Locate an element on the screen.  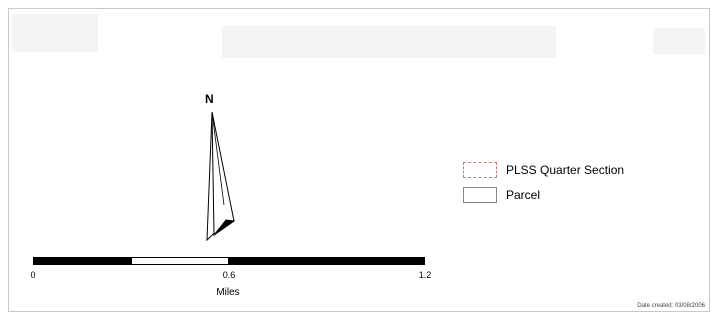
scale-tick-label: 0 is located at coordinates (33, 275).